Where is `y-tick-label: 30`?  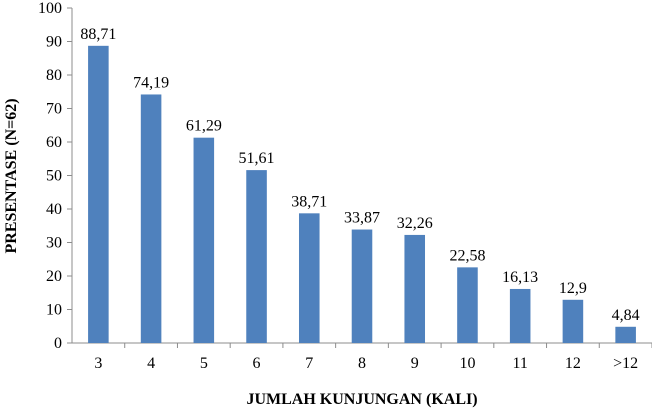 y-tick-label: 30 is located at coordinates (54, 243).